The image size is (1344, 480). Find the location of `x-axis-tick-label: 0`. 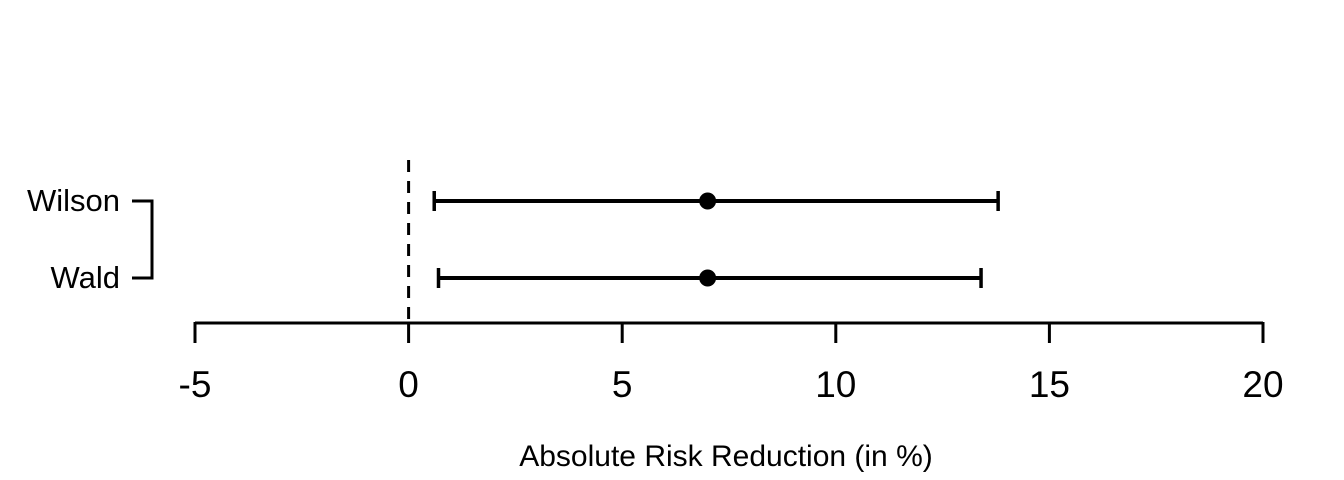

x-axis-tick-label: 0 is located at coordinates (408, 384).